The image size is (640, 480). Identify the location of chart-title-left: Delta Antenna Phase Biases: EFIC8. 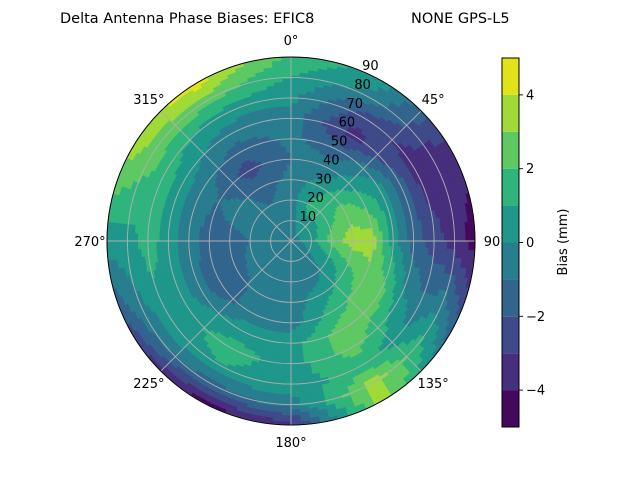
(187, 19).